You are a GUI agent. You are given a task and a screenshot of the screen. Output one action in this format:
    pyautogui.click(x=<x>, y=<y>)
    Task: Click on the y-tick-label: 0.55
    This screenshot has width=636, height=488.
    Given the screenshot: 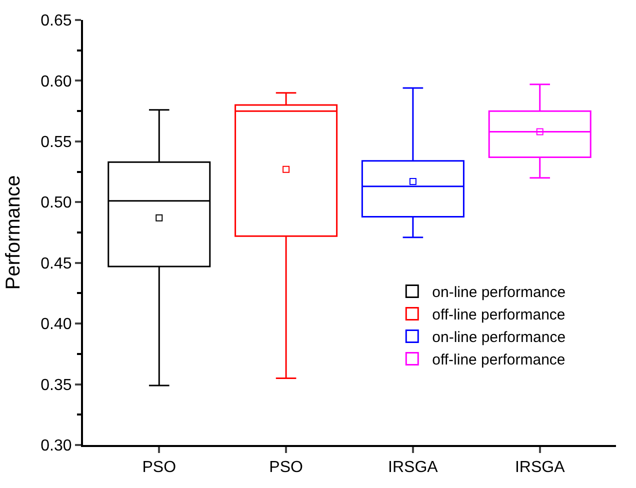 What is the action you would take?
    pyautogui.click(x=56, y=143)
    